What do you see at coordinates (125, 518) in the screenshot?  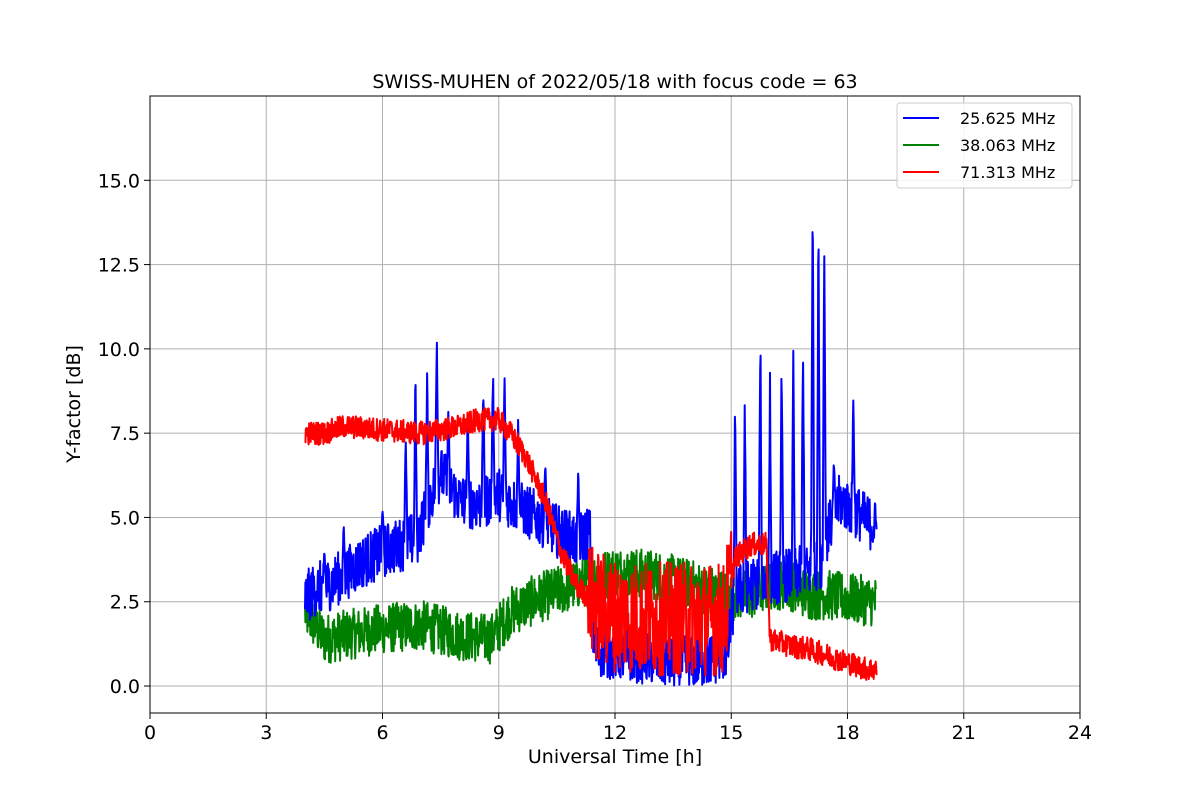 I see `y-tick-label: 5.0` at bounding box center [125, 518].